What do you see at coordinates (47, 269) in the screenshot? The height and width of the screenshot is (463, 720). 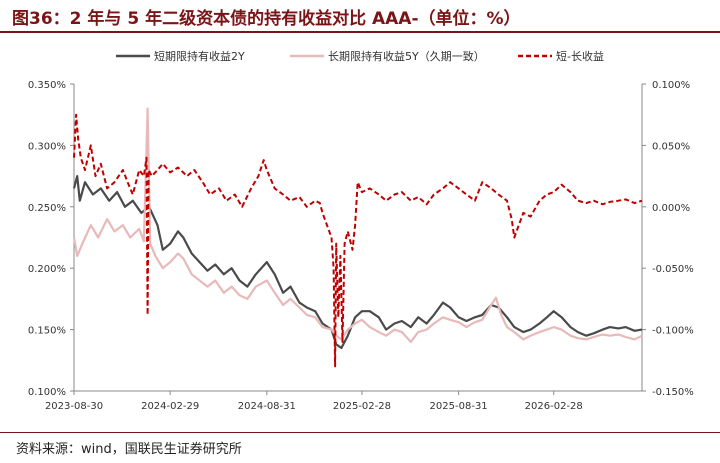 I see `y-left-tick-label: 0.200%` at bounding box center [47, 269].